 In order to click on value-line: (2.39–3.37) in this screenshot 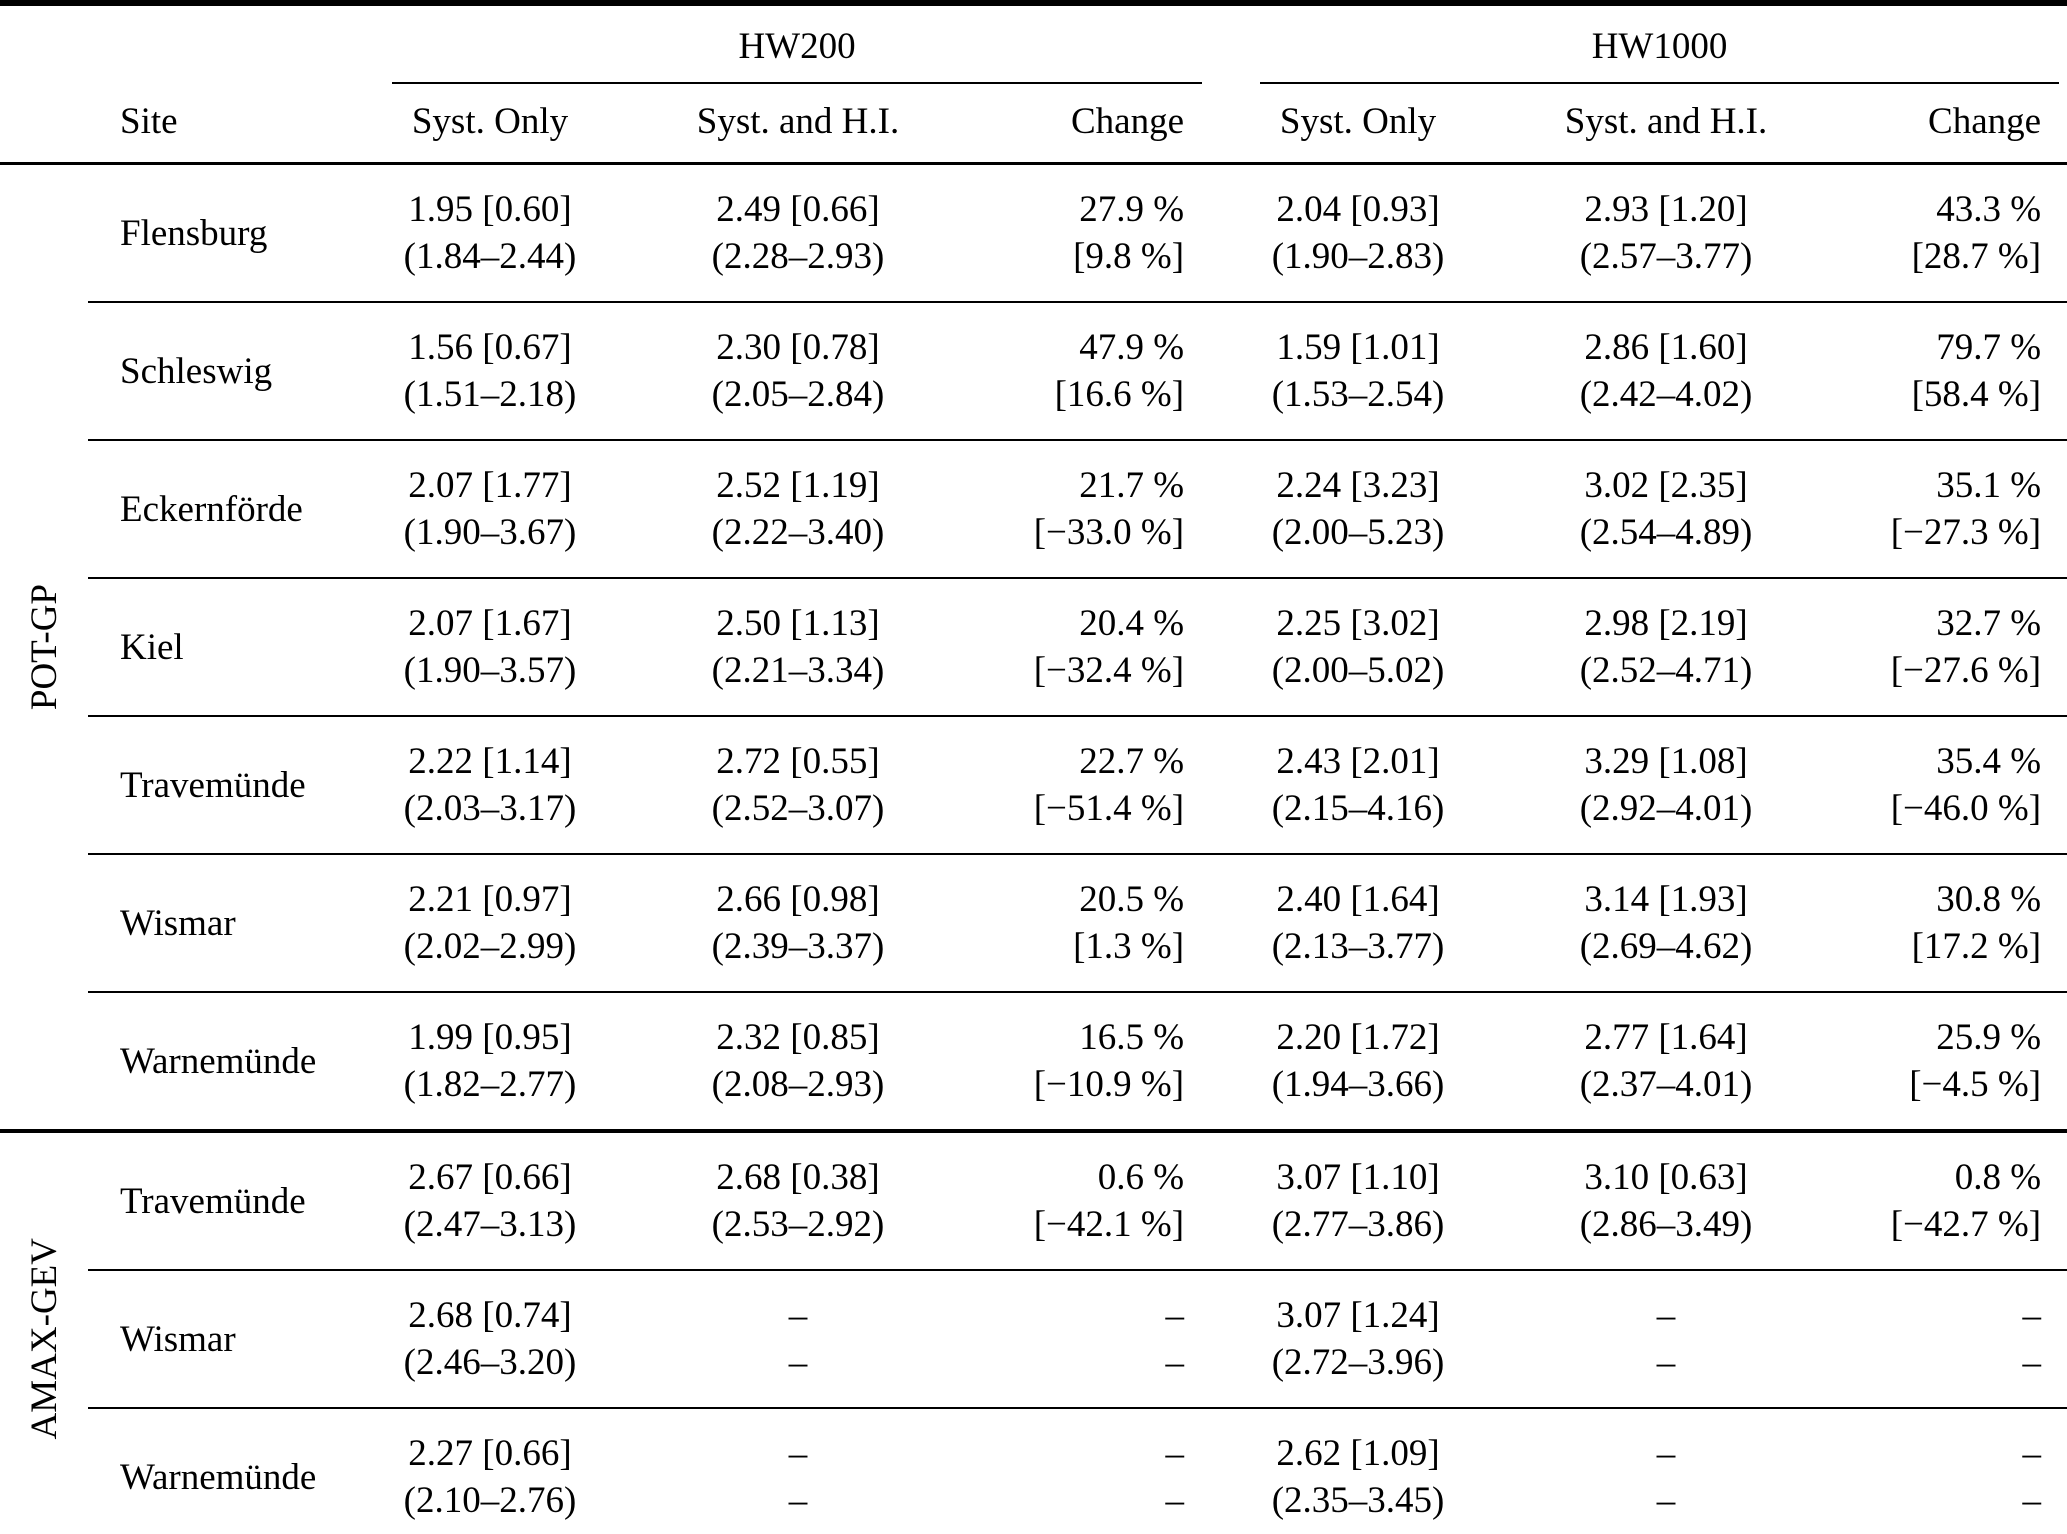, I will do `click(798, 946)`.